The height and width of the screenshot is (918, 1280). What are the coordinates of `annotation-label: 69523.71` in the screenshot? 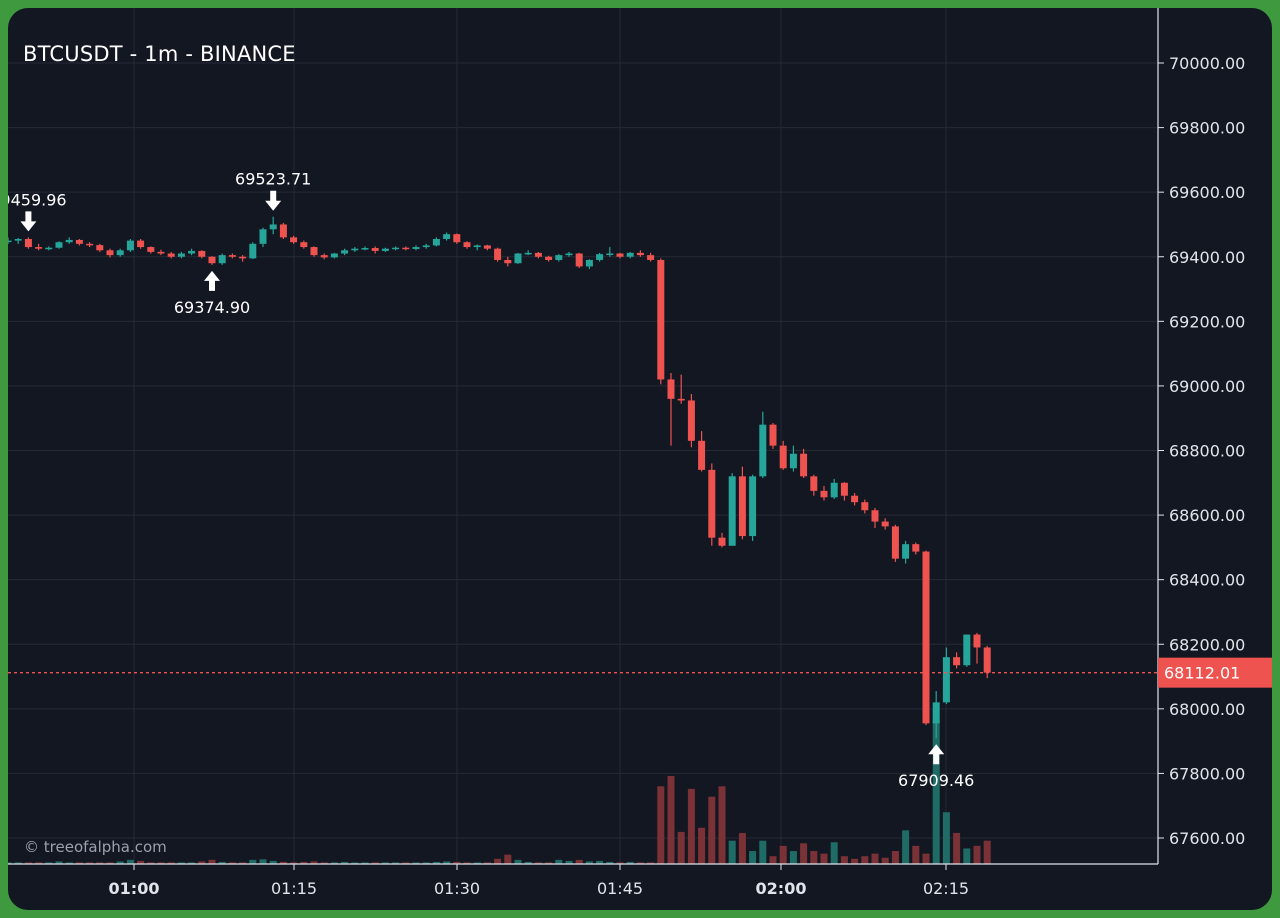 It's located at (273, 179).